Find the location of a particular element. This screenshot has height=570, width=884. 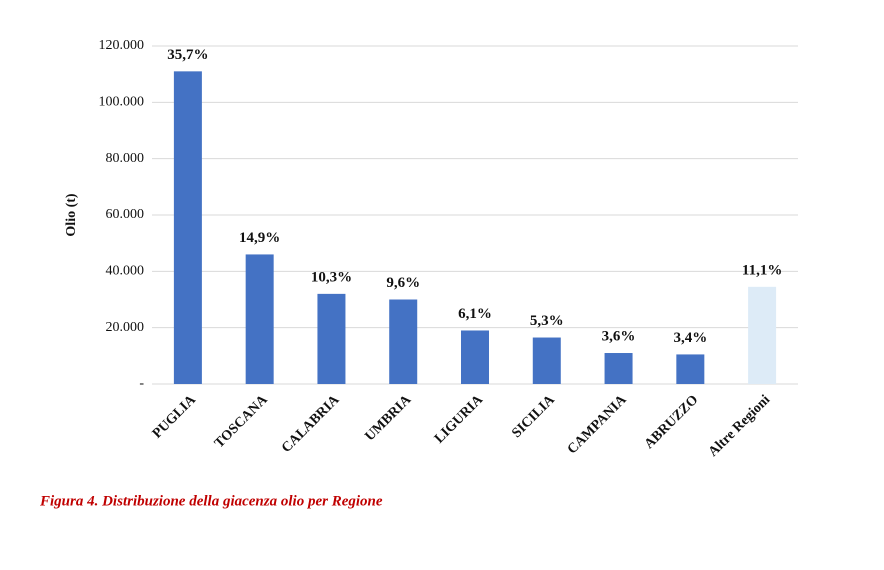

data-label: 14,9% is located at coordinates (259, 238).